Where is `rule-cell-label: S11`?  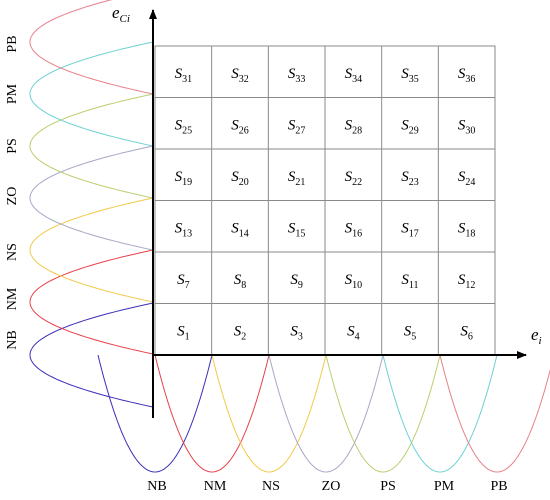
rule-cell-label: S11 is located at coordinates (409, 281).